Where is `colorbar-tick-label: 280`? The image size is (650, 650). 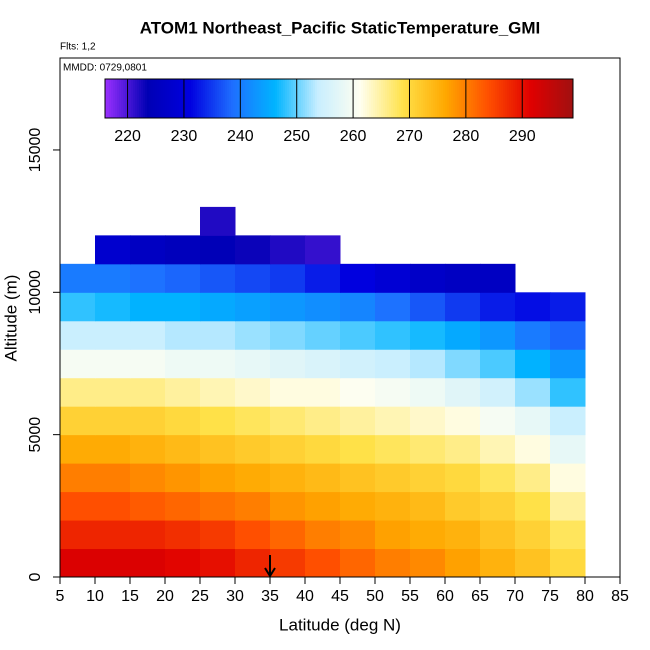 colorbar-tick-label: 280 is located at coordinates (466, 136).